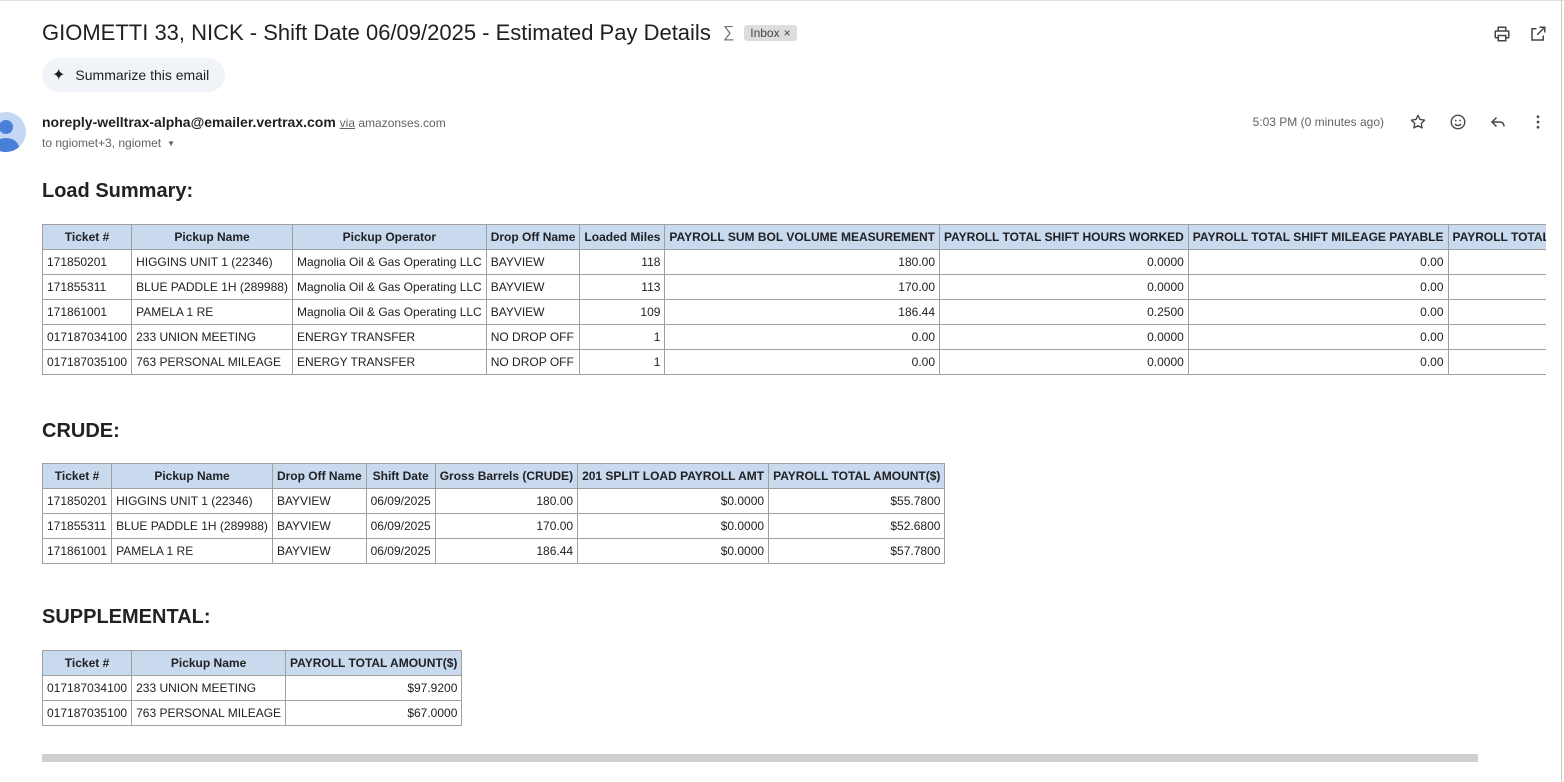 This screenshot has height=782, width=1564. What do you see at coordinates (59, 75) in the screenshot?
I see `sparkle-icon: ✦` at bounding box center [59, 75].